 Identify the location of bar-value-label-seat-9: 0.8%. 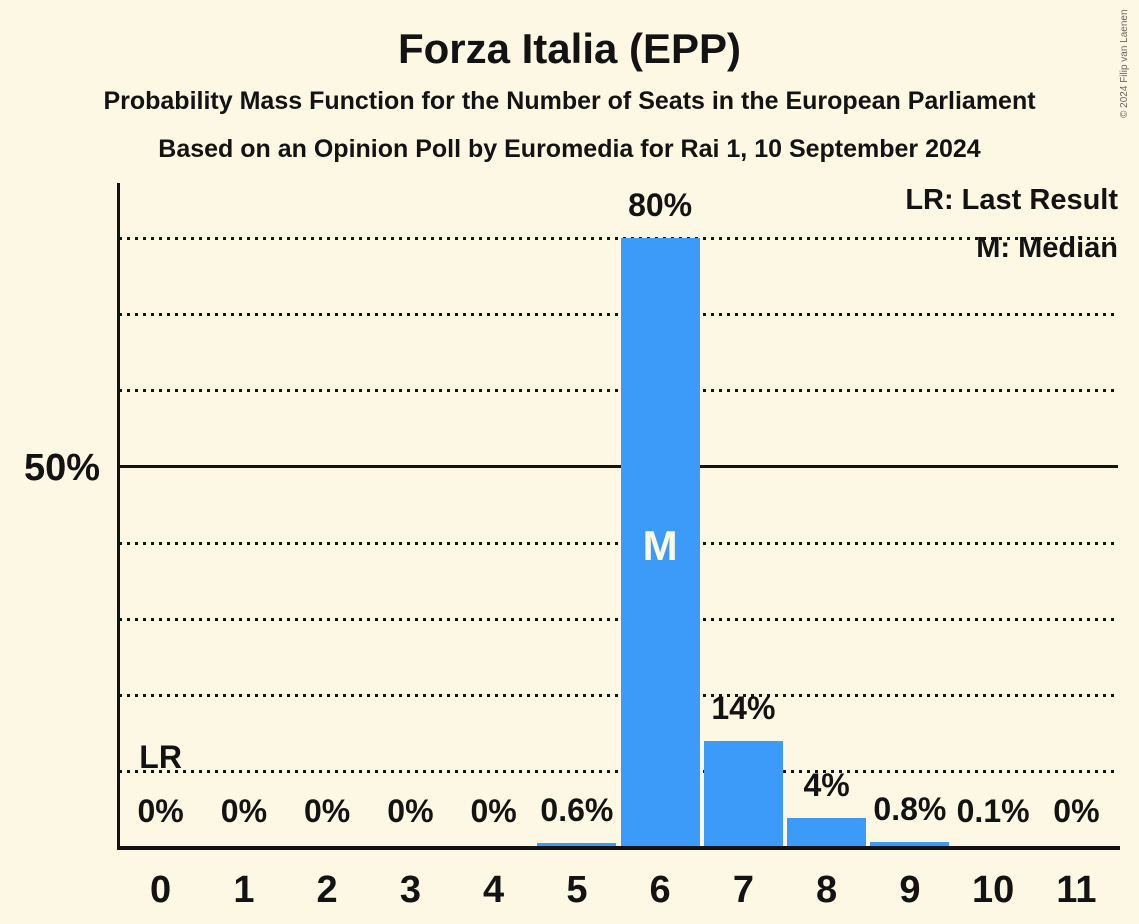
(910, 808).